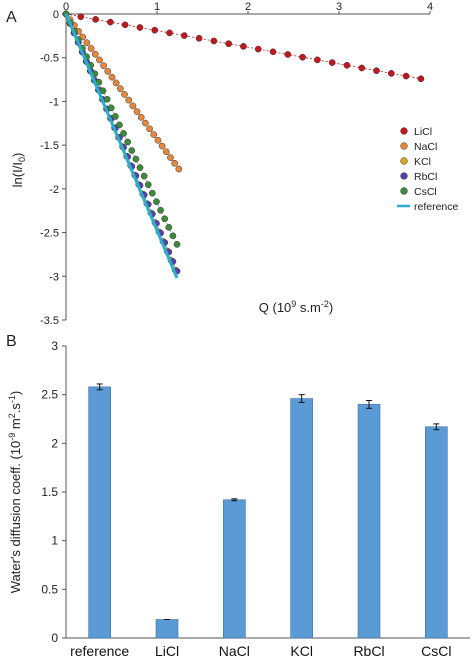 This screenshot has height=662, width=474. I want to click on bar-licl, so click(167, 629).